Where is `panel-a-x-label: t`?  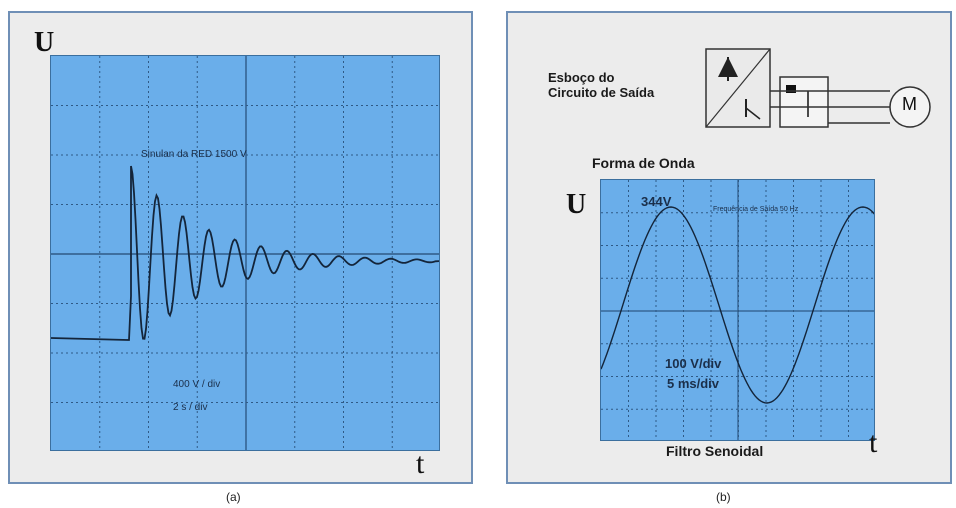 panel-a-x-label: t is located at coordinates (420, 463).